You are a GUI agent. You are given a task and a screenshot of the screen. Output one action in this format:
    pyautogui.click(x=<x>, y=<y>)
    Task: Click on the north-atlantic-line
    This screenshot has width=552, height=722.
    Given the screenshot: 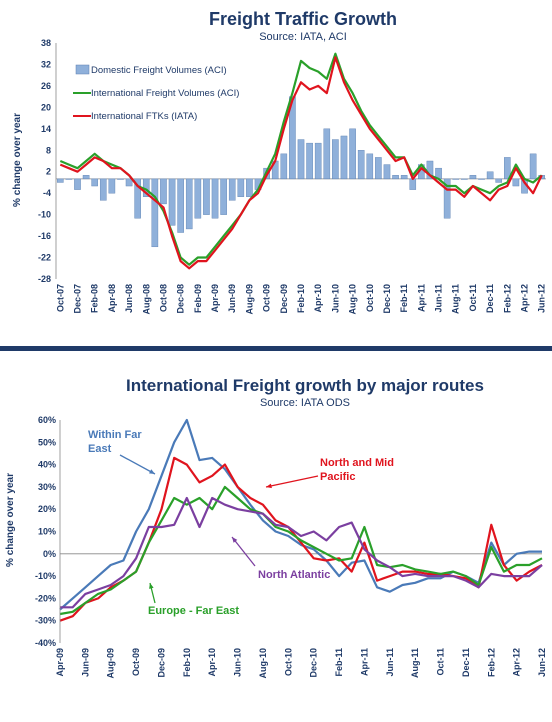 What is the action you would take?
    pyautogui.click(x=301, y=552)
    